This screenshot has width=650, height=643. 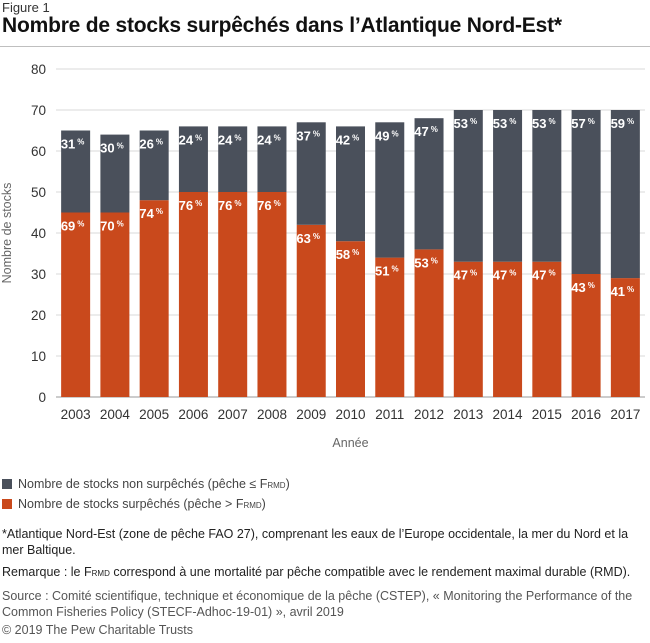 What do you see at coordinates (583, 123) in the screenshot?
I see `bar-label-non-overfished: 57%` at bounding box center [583, 123].